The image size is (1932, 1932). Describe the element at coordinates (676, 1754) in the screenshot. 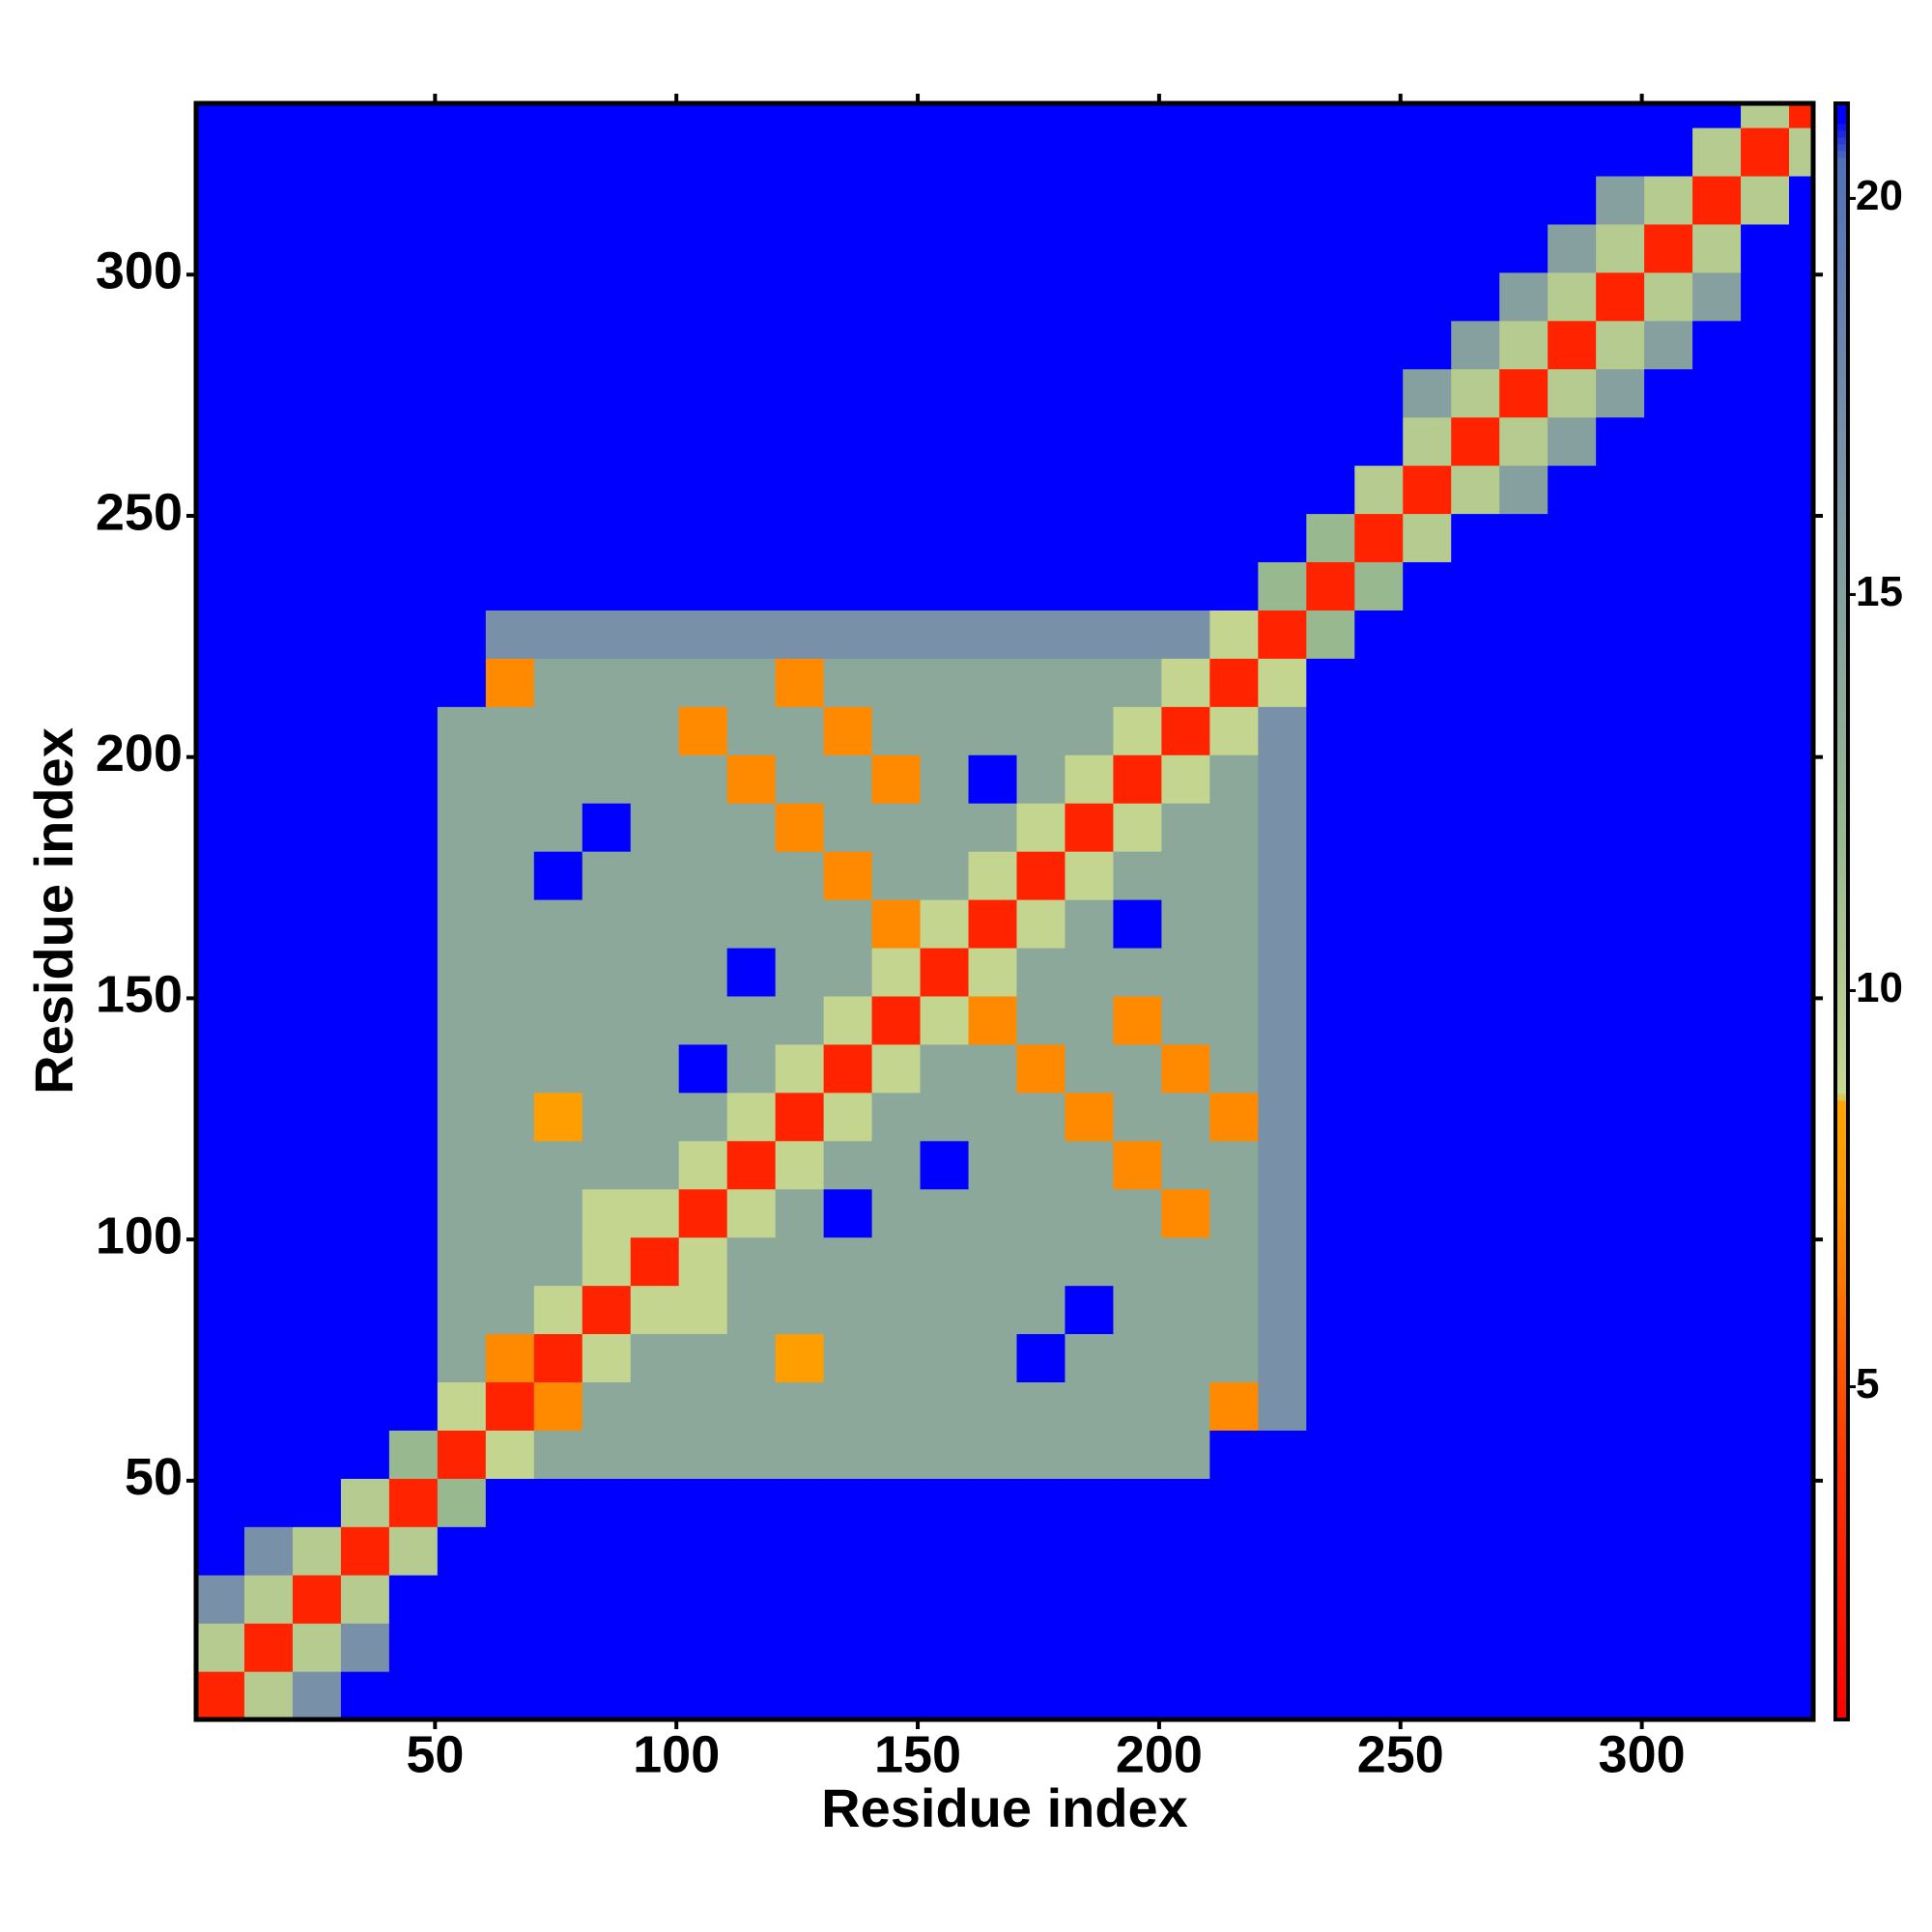

I see `x-tick-label: 100` at that location.